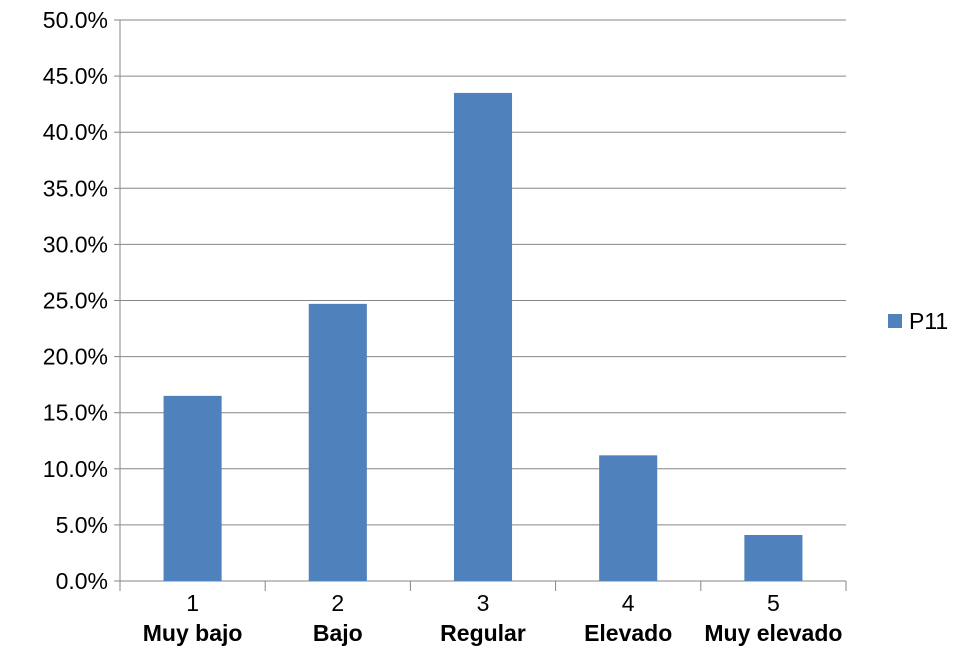 This screenshot has width=969, height=656. Describe the element at coordinates (192, 603) in the screenshot. I see `x-tick-number: 1` at that location.